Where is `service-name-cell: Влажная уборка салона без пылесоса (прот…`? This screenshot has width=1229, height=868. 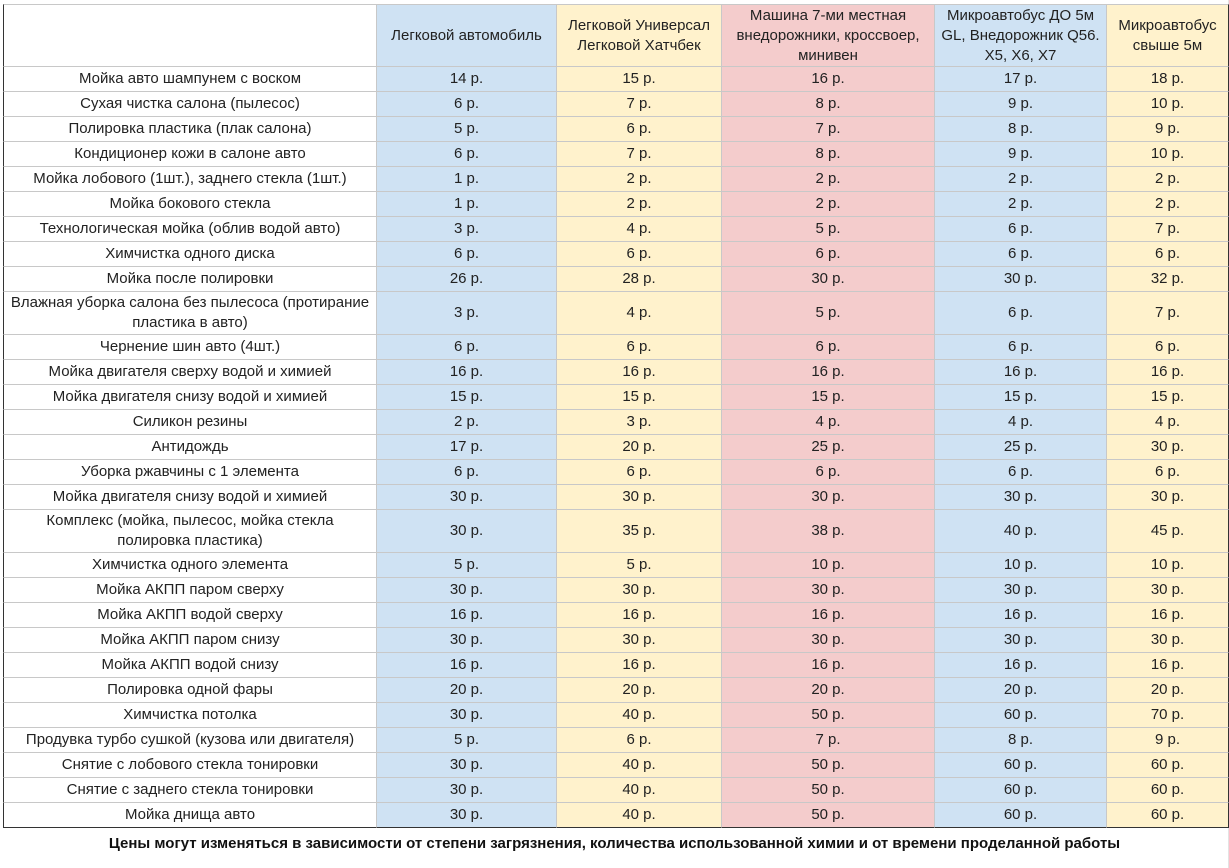 service-name-cell: Влажная уборка салона без пылесоса (прот… is located at coordinates (190, 313).